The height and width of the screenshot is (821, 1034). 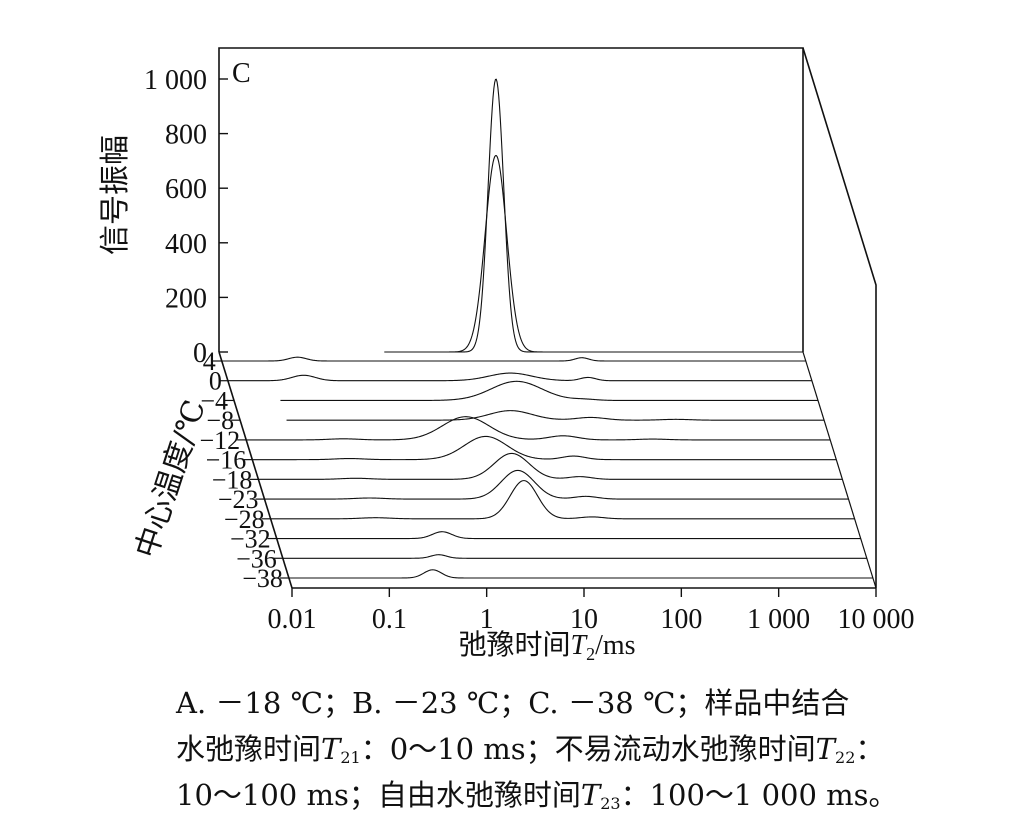 I want to click on y-tick-label: 600, so click(x=186, y=189).